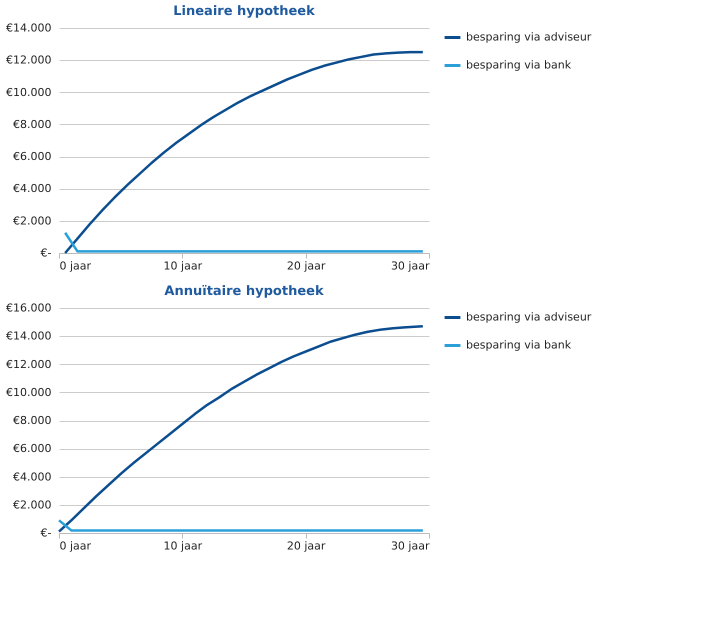  I want to click on chart-title: Annuïtaire hypotheek, so click(244, 291).